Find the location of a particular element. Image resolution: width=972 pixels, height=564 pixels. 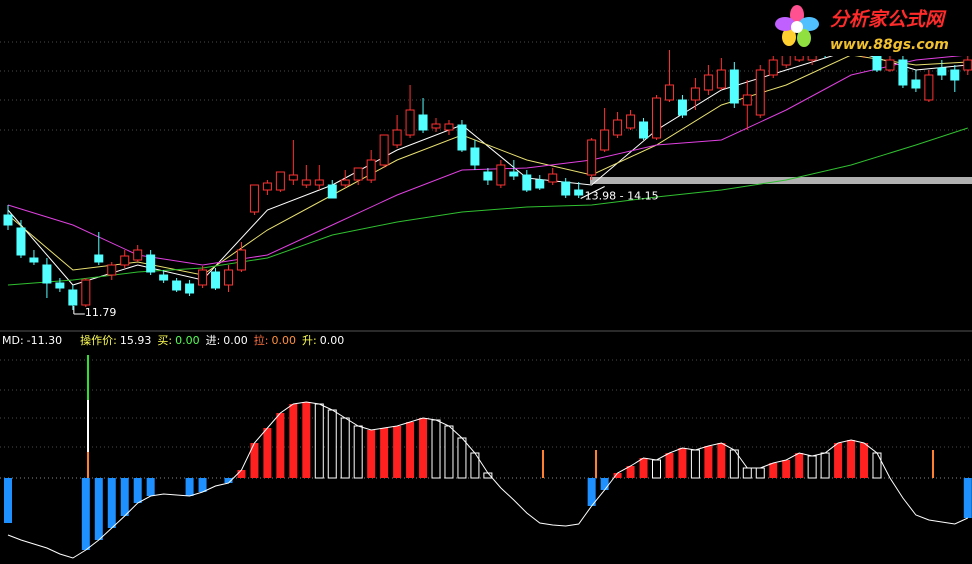

header-value: 15.93 is located at coordinates (136, 340).